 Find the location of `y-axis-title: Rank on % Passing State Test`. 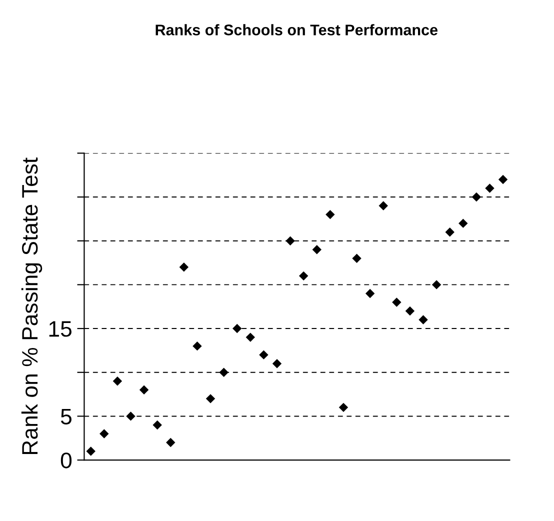

y-axis-title: Rank on % Passing State Test is located at coordinates (31, 306).